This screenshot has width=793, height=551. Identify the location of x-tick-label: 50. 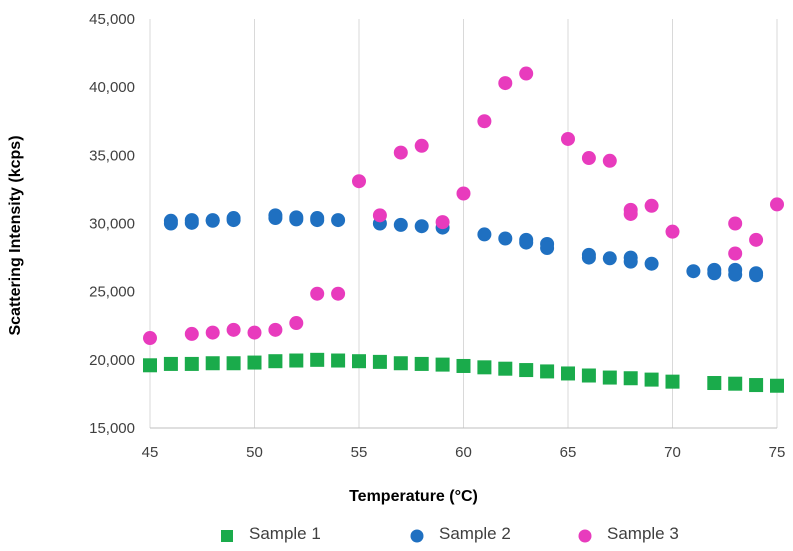
(254, 452).